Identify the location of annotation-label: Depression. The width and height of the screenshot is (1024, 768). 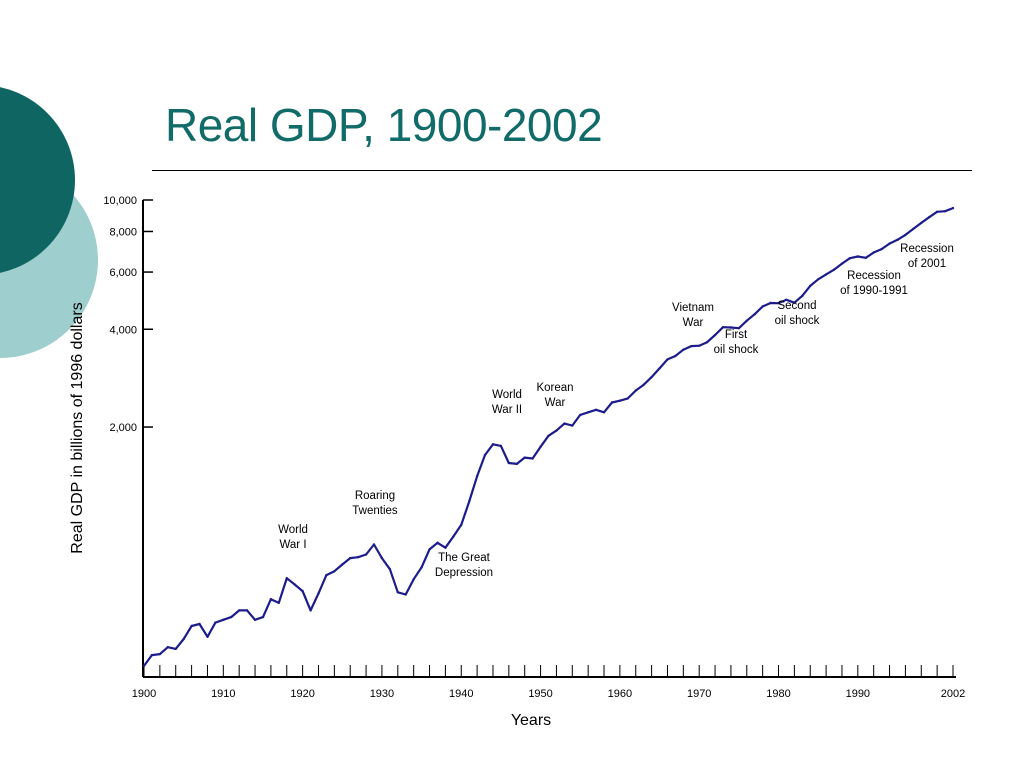
(464, 573).